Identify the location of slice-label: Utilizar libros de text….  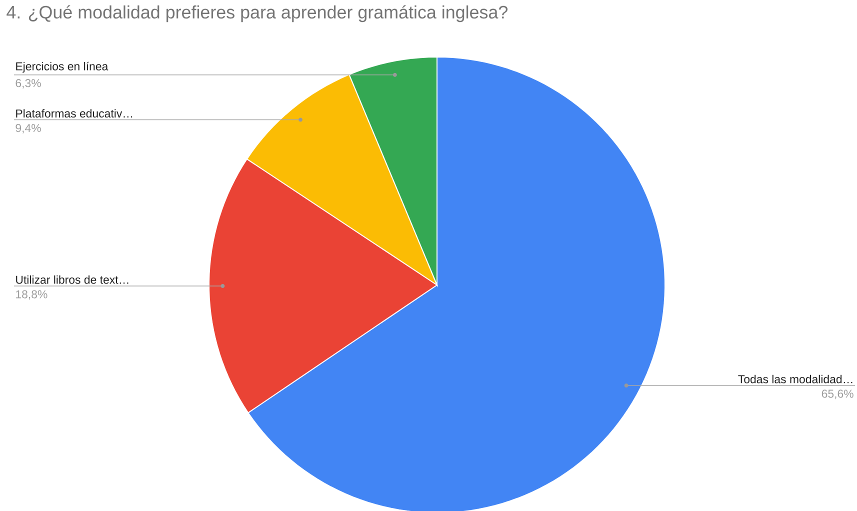
(72, 279).